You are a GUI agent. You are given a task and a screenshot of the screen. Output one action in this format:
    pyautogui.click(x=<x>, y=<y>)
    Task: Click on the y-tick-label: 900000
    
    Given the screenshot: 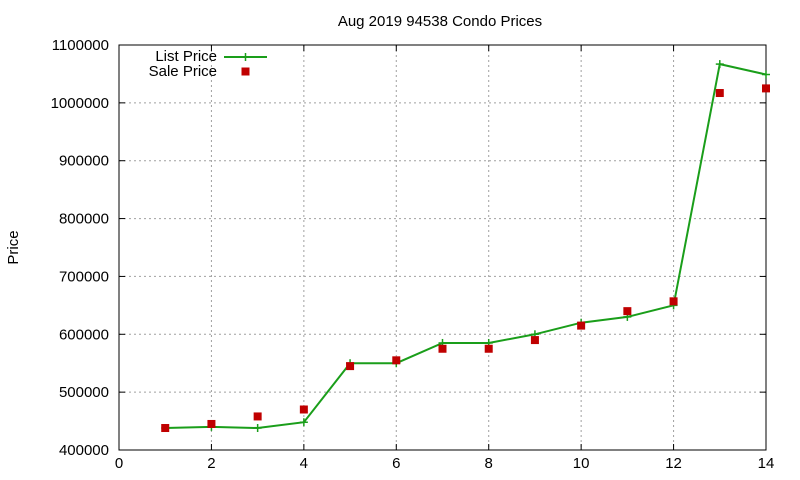 What is the action you would take?
    pyautogui.click(x=84, y=161)
    